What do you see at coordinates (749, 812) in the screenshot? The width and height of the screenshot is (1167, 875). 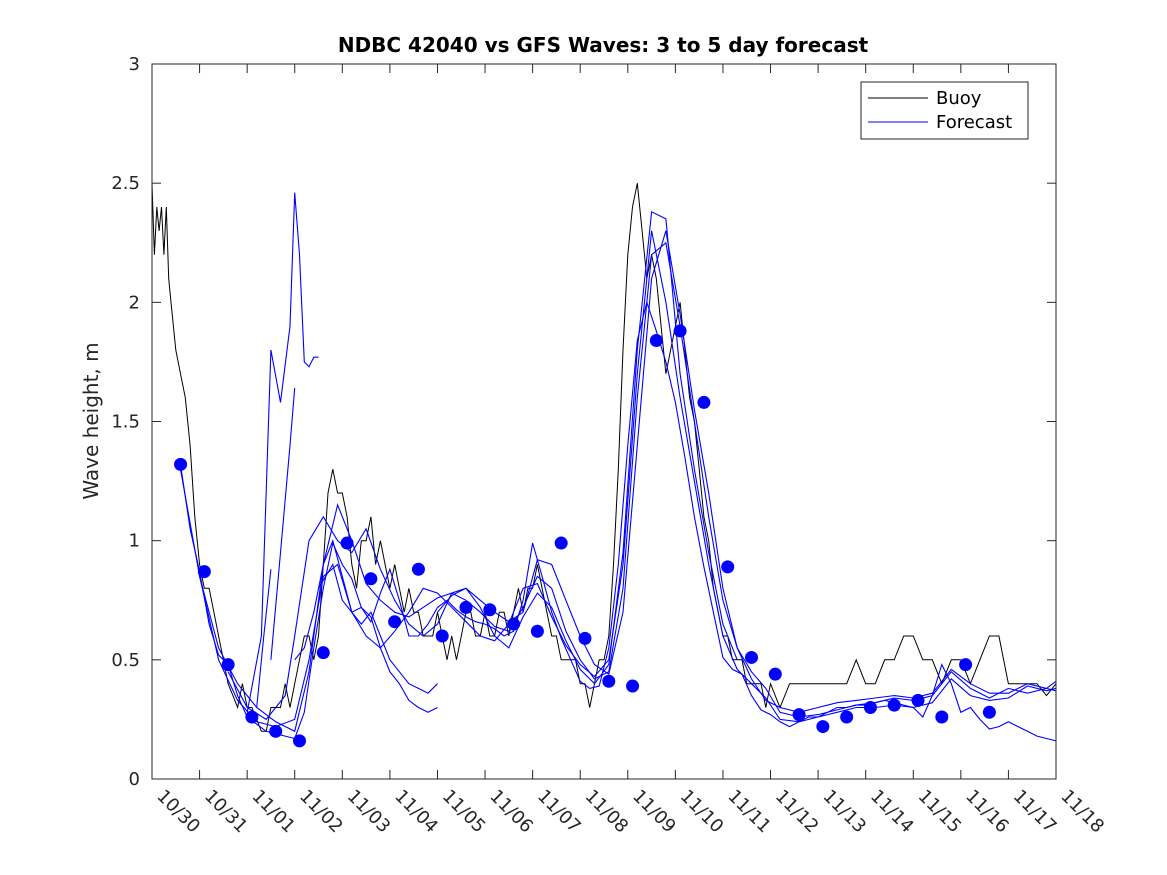 I see `x-tick-label: 11/11` at bounding box center [749, 812].